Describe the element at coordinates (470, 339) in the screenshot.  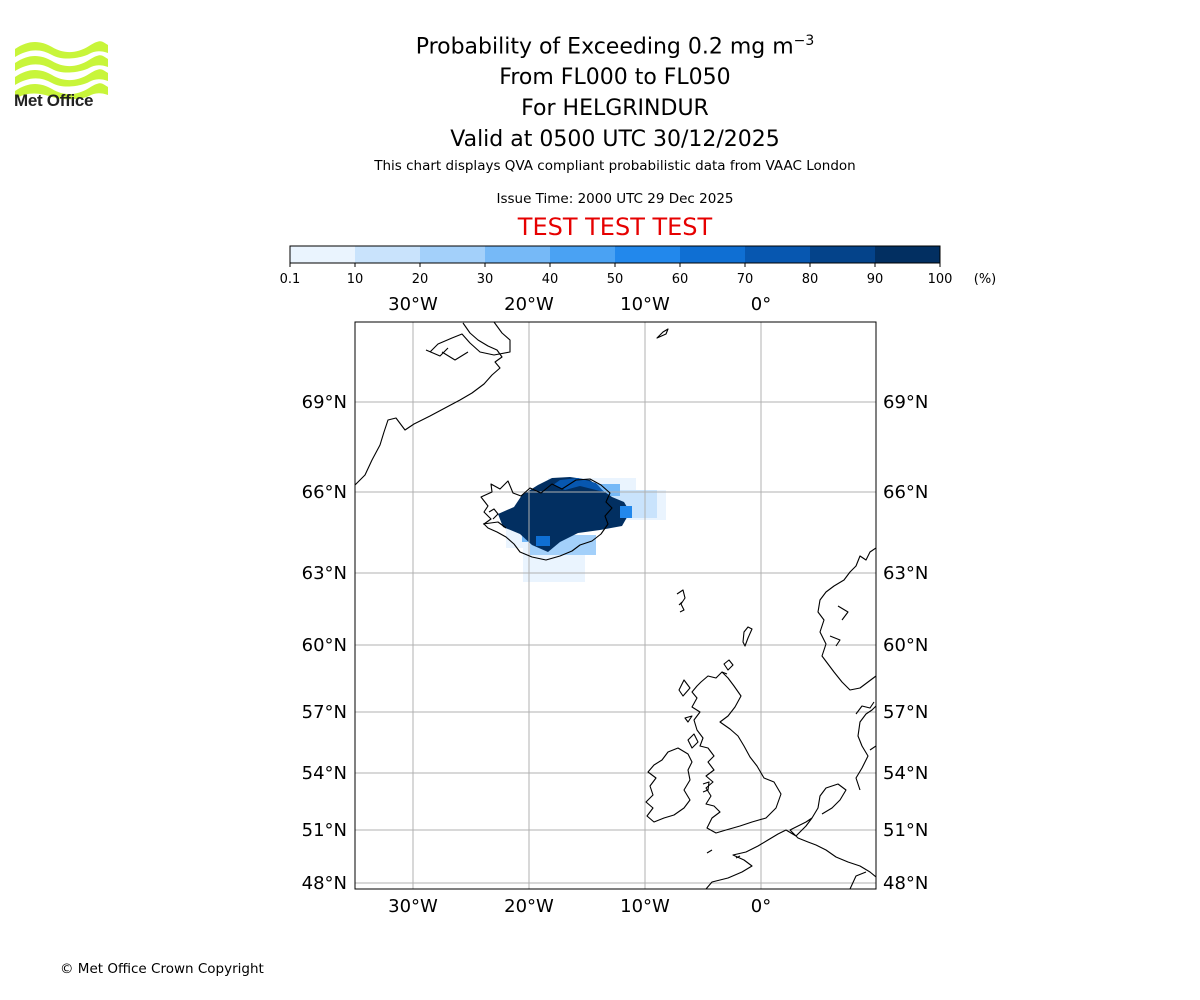
I see `greenland-coast-north` at that location.